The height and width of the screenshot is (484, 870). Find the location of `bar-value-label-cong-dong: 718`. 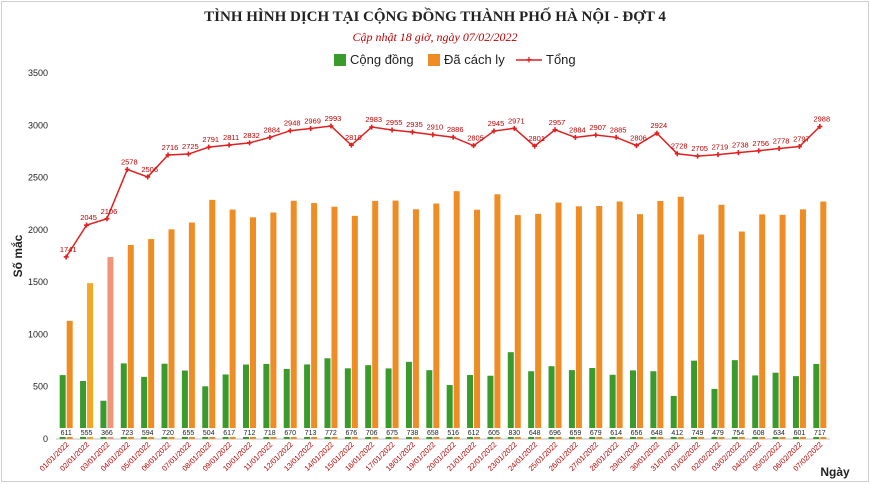

bar-value-label-cong-dong: 718 is located at coordinates (270, 433).